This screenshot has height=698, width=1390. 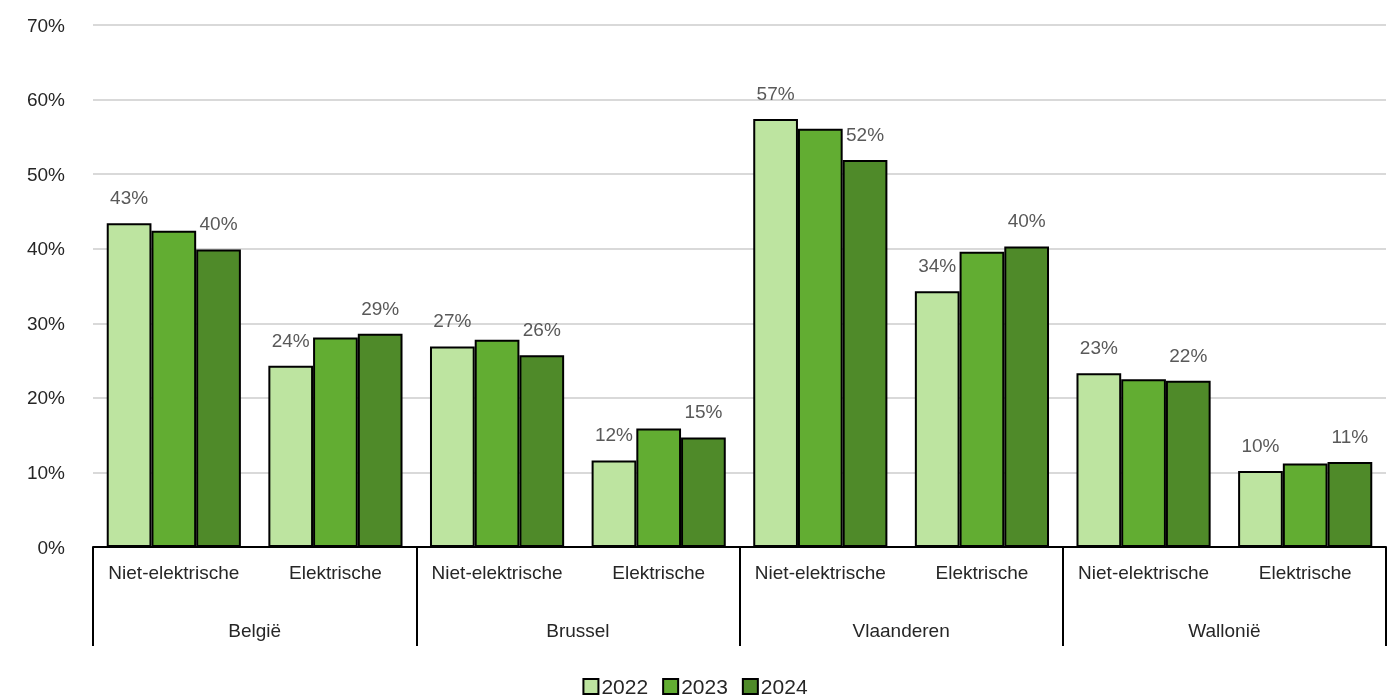 I want to click on legend-label: 2024, so click(x=784, y=686).